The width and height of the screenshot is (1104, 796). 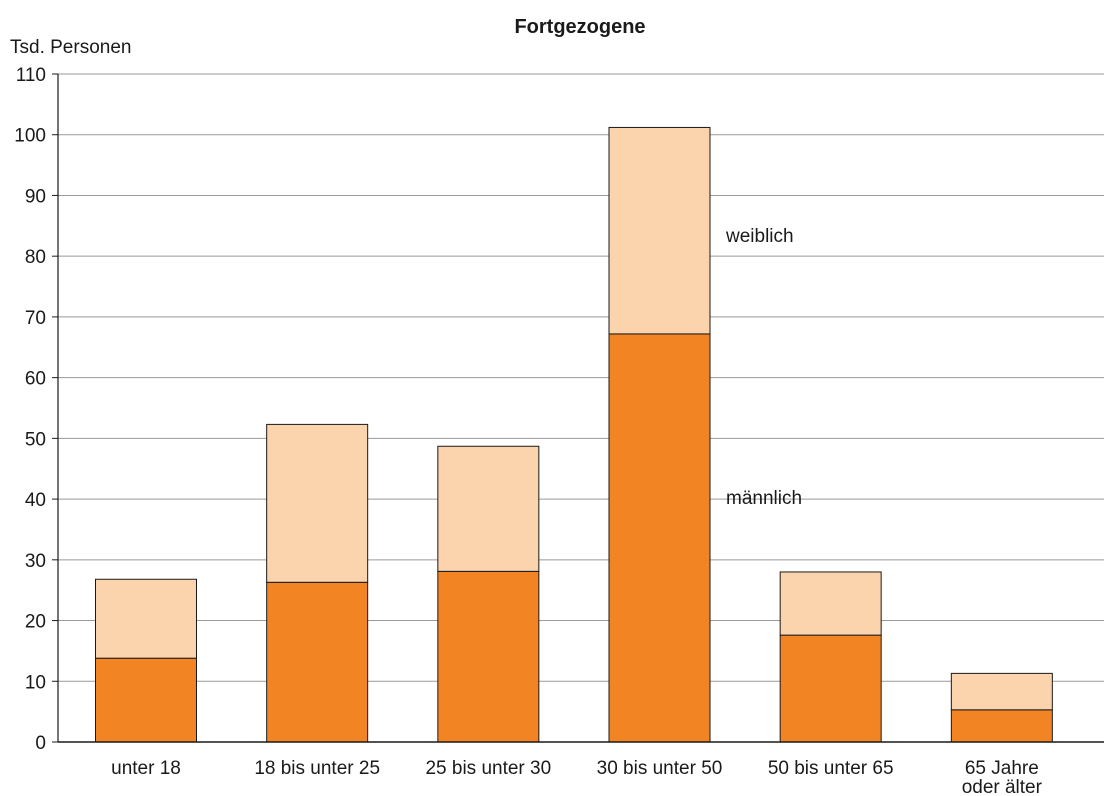 I want to click on y-axis-unit-label: Tsd. Personen, so click(x=70, y=47).